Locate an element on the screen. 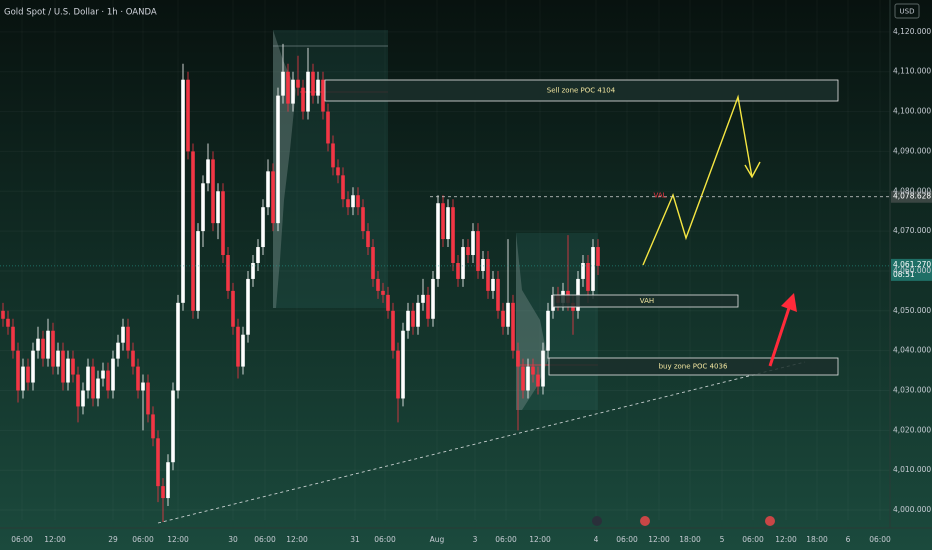  y-tick-label: 4,000.000 is located at coordinates (912, 509).